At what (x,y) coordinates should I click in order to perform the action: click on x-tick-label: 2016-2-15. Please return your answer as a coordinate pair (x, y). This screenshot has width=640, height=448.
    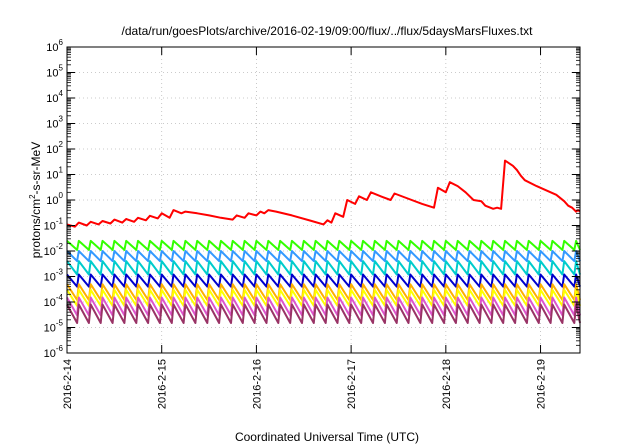
    Looking at the image, I should click on (163, 384).